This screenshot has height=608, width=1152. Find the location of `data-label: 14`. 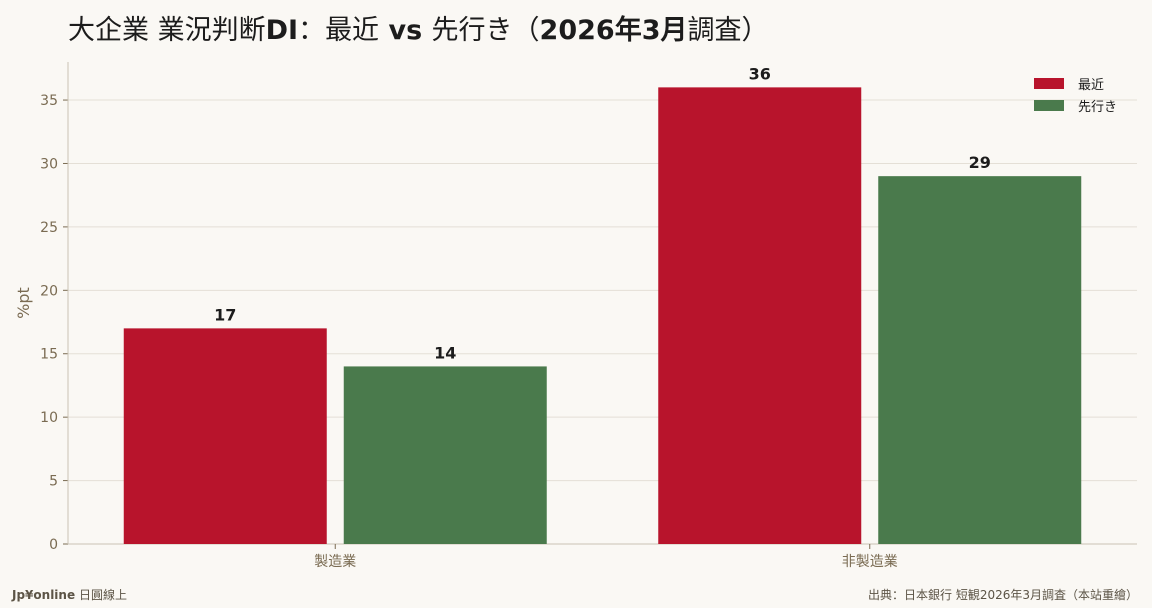

data-label: 14 is located at coordinates (445, 352).